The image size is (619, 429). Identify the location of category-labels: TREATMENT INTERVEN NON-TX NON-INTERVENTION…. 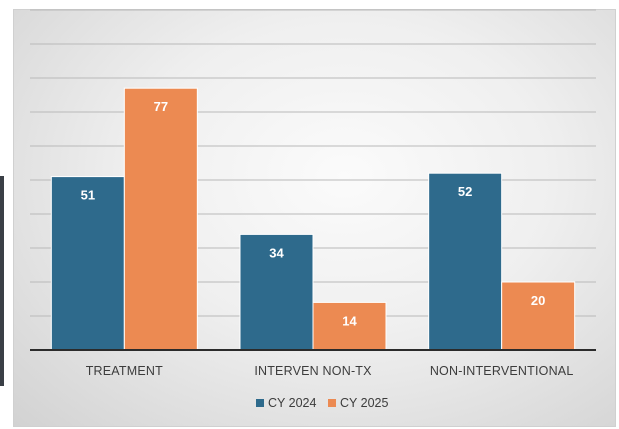
(330, 371).